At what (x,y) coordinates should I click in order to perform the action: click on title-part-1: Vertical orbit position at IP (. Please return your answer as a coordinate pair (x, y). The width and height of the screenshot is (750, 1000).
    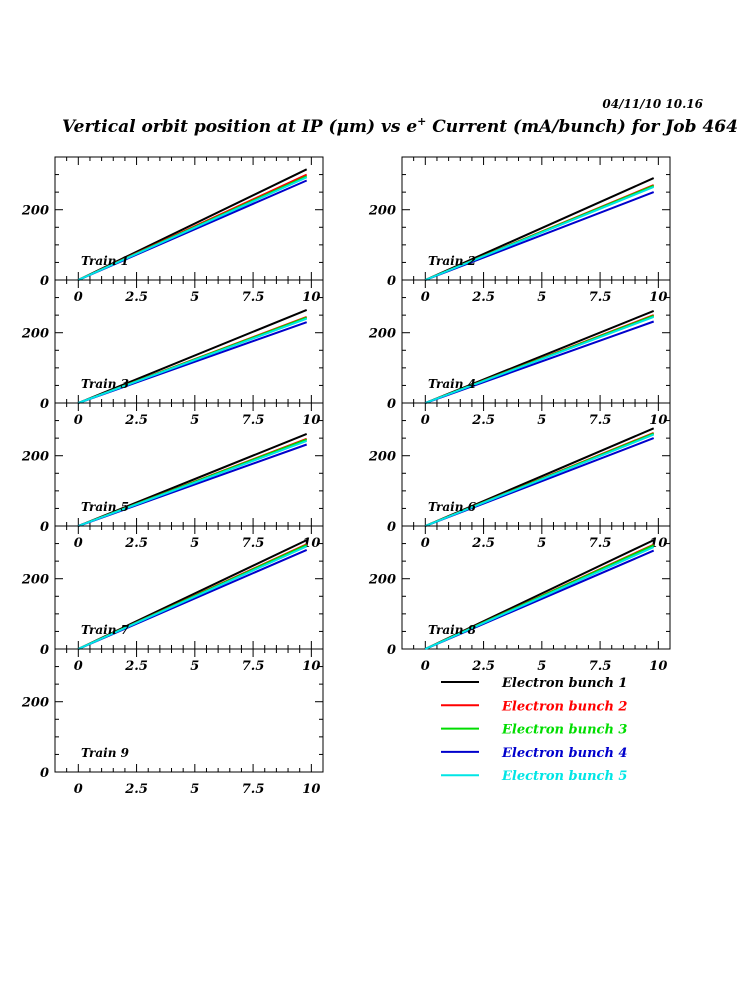
    Looking at the image, I should click on (199, 127).